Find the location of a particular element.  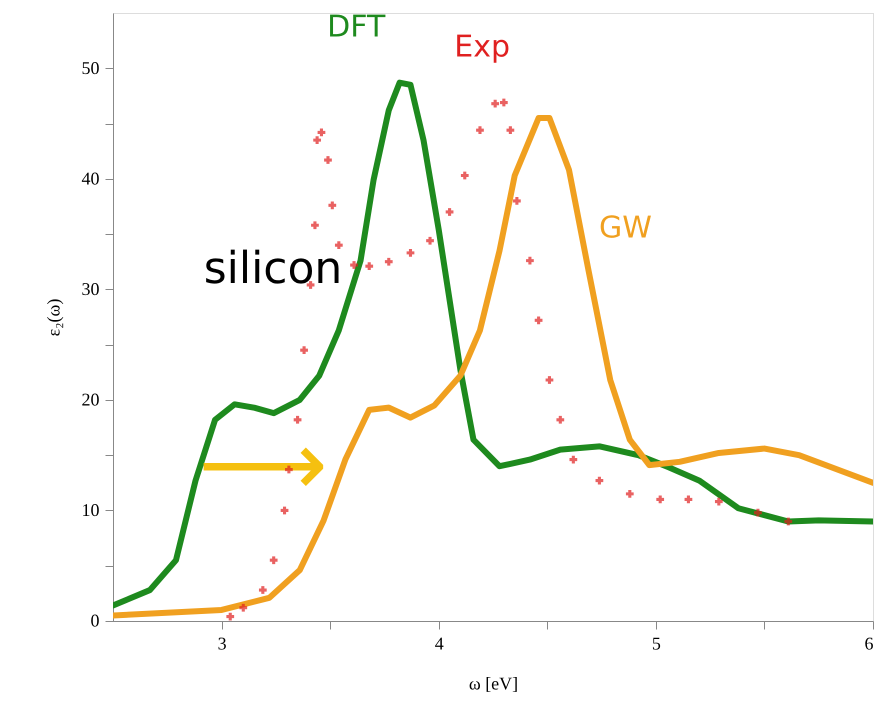

y-axis-title: ε₂(ω) is located at coordinates (54, 317).